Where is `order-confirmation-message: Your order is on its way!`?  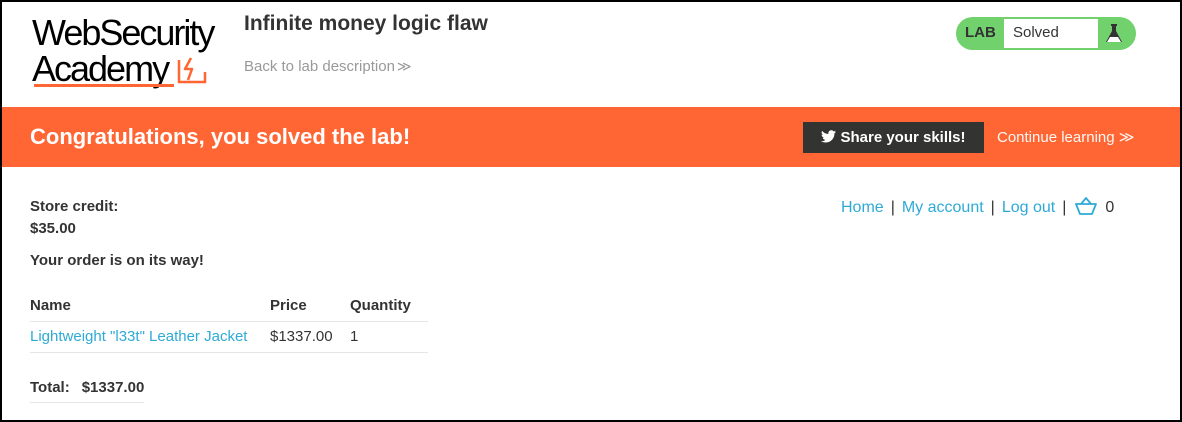
order-confirmation-message: Your order is on its way! is located at coordinates (117, 260).